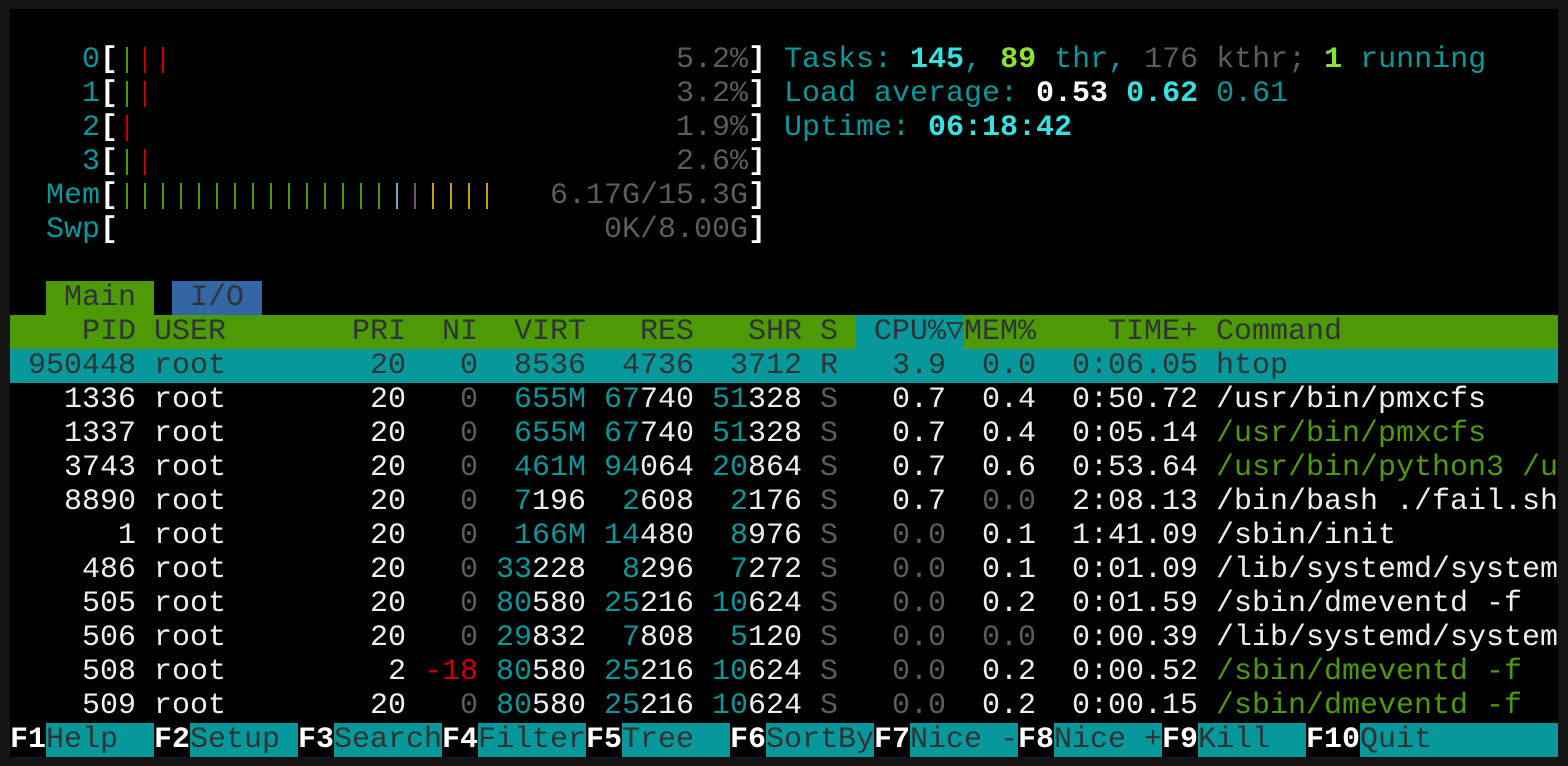  Describe the element at coordinates (190, 332) in the screenshot. I see `col-user: USER` at that location.